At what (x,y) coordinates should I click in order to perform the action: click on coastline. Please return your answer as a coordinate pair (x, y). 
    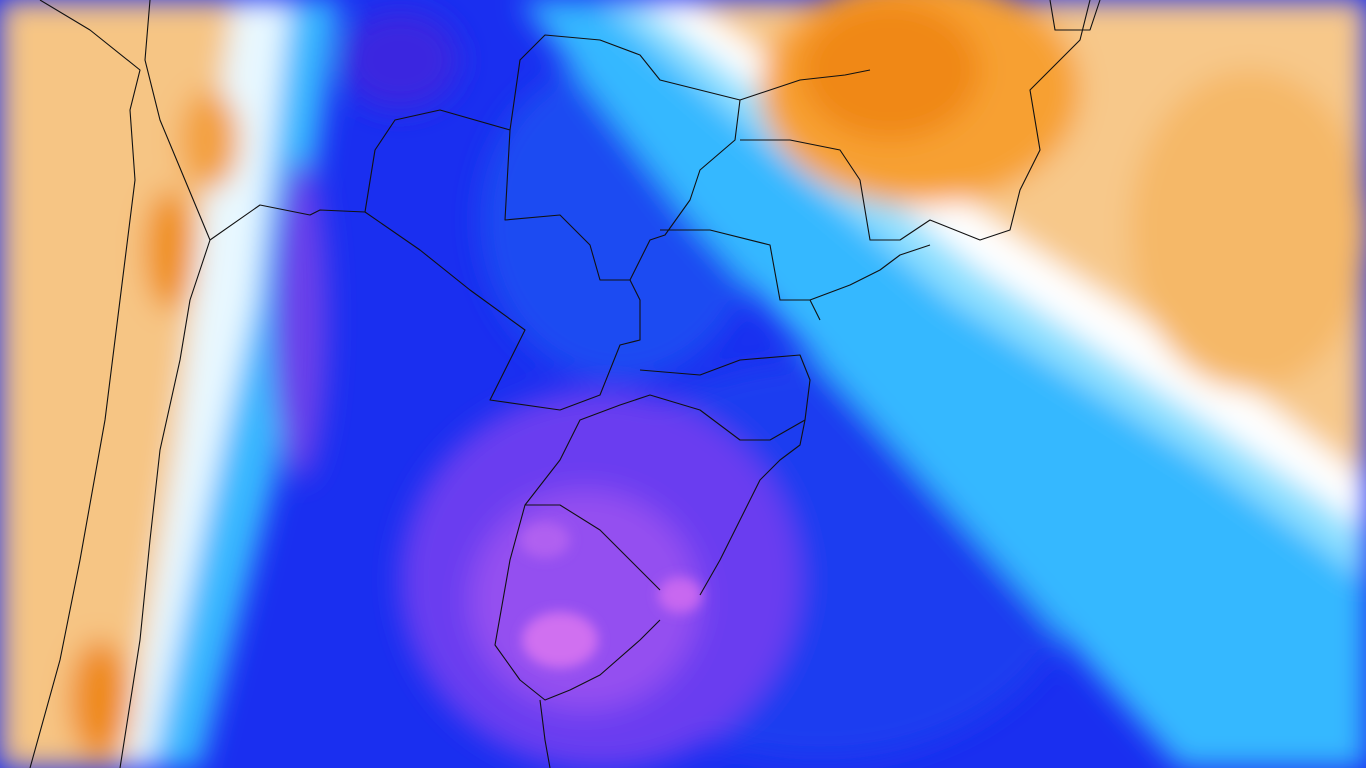
    Looking at the image, I should click on (870, 272).